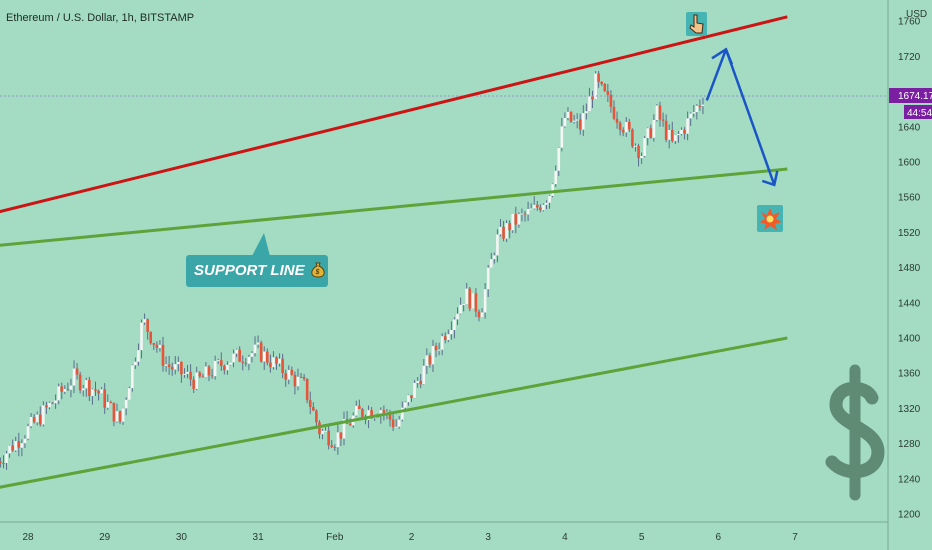  What do you see at coordinates (565, 537) in the screenshot?
I see `x-tick-label: 4` at bounding box center [565, 537].